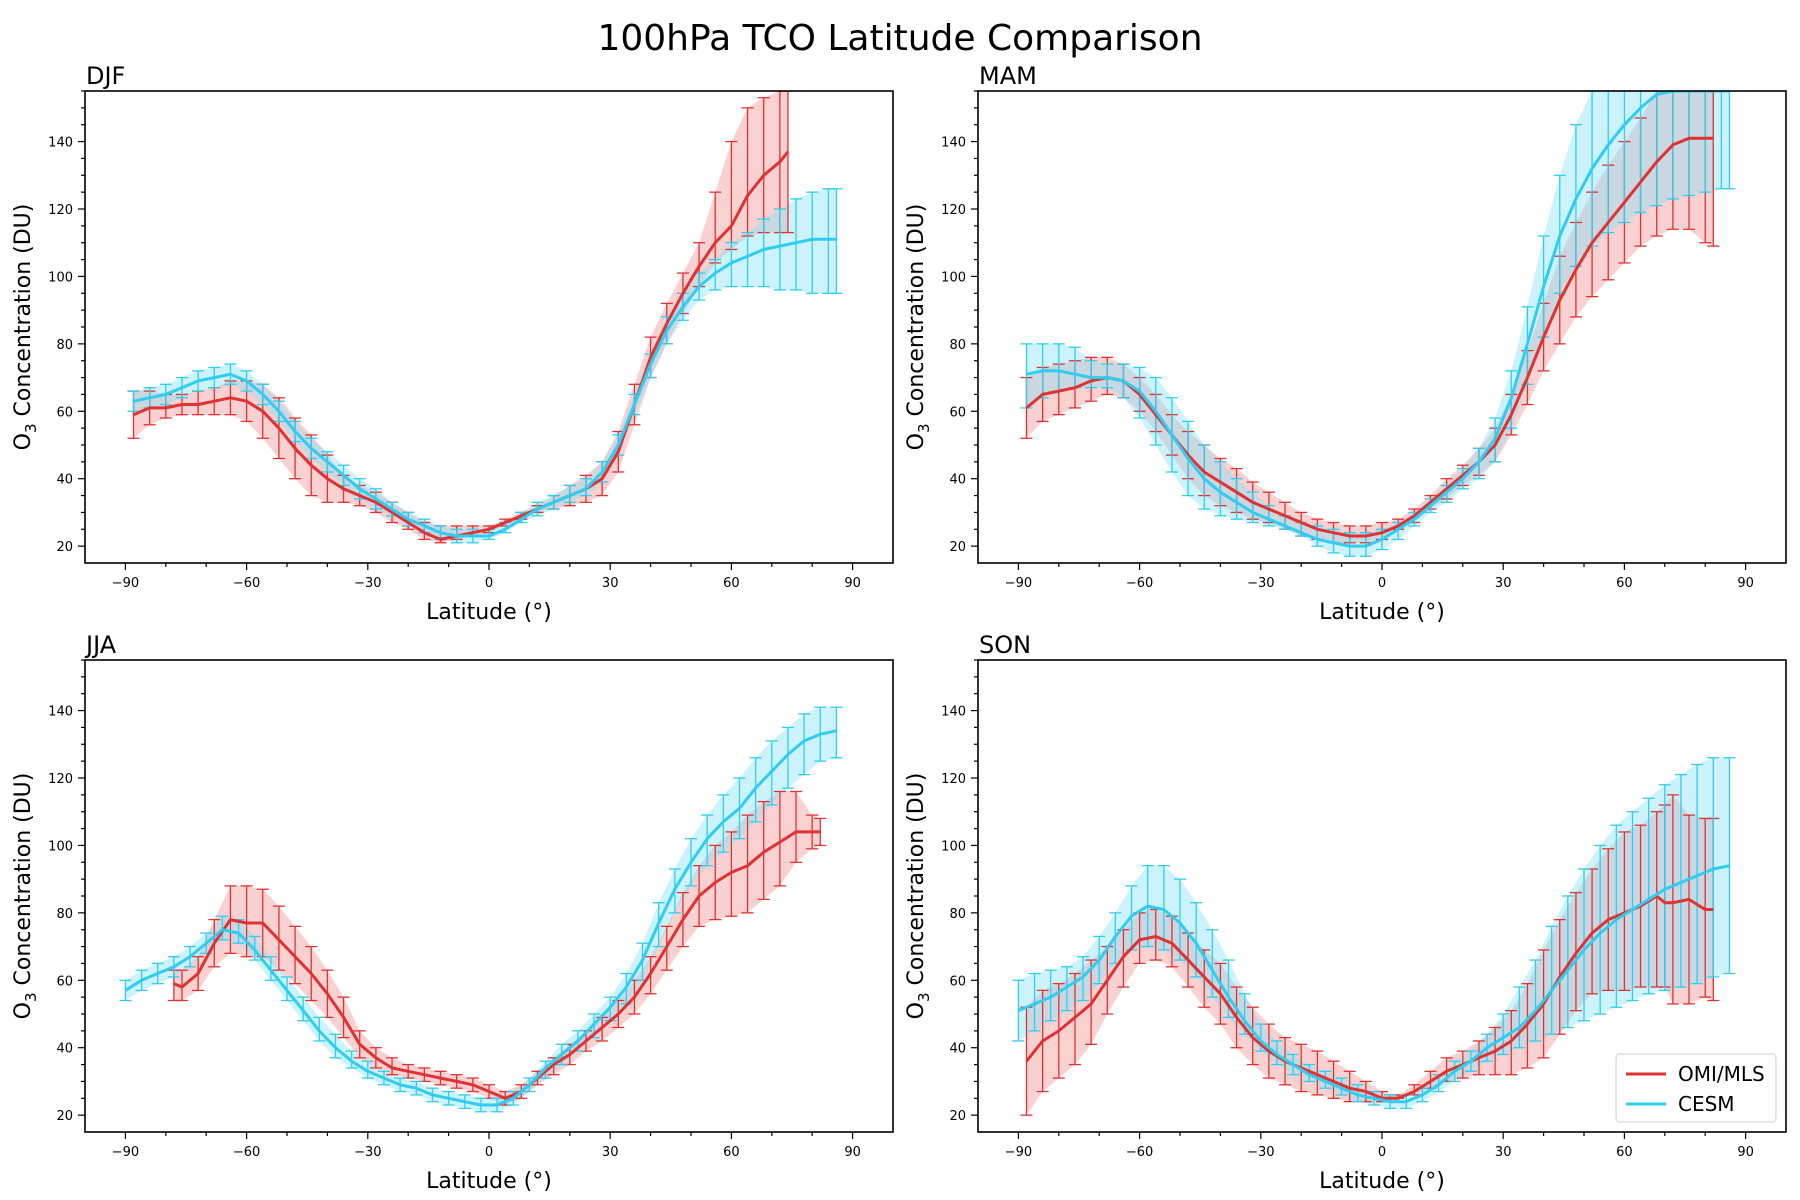  What do you see at coordinates (100, 645) in the screenshot?
I see `panel-title: JJA` at bounding box center [100, 645].